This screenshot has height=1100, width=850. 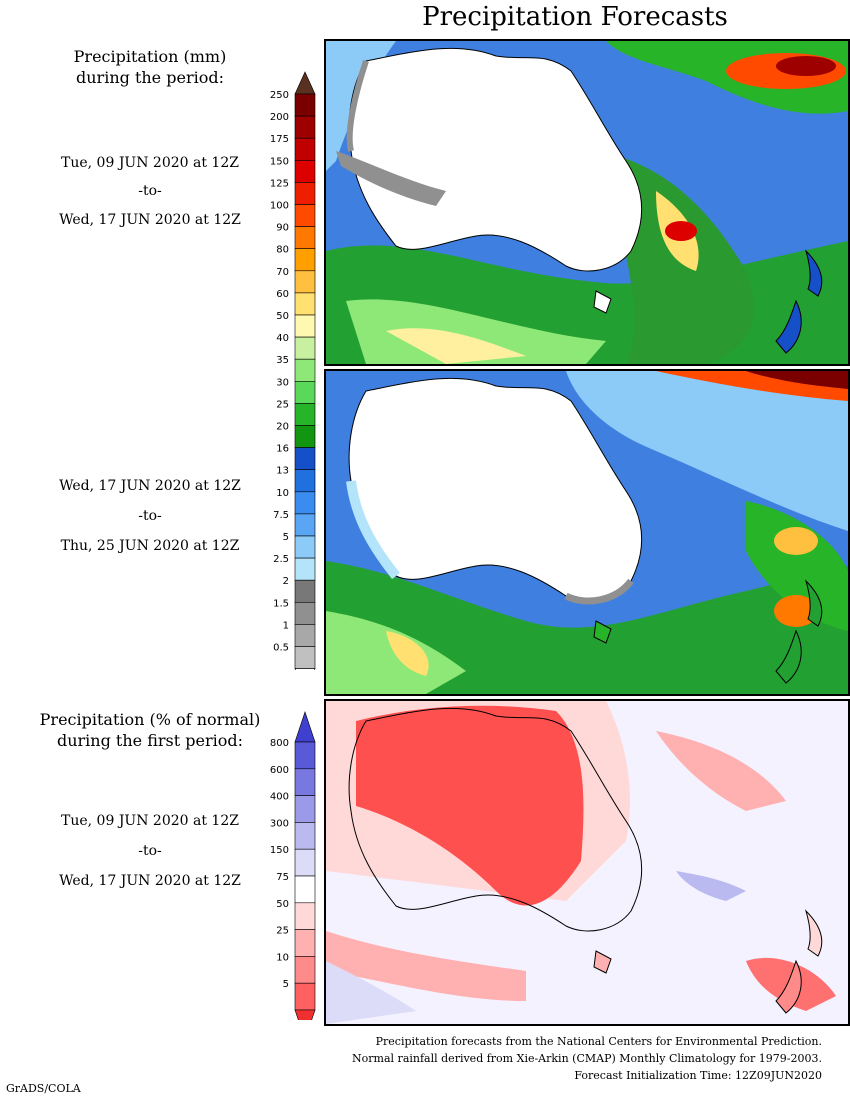 What do you see at coordinates (575, 17) in the screenshot?
I see `page-title: Precipitation Forecasts` at bounding box center [575, 17].